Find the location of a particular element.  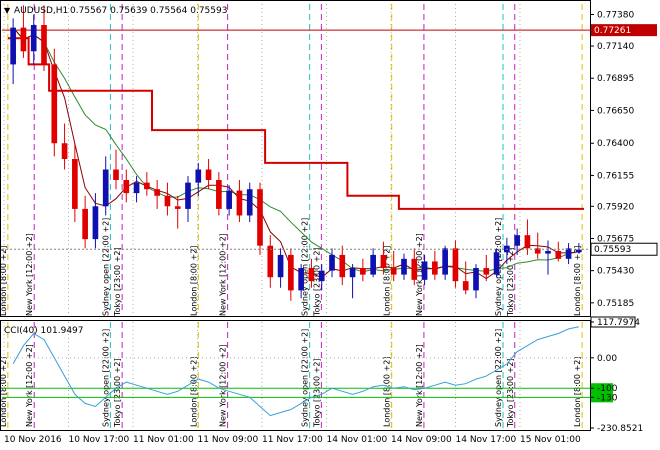

time-tick-label: 14 Nov 01:00 is located at coordinates (357, 440).